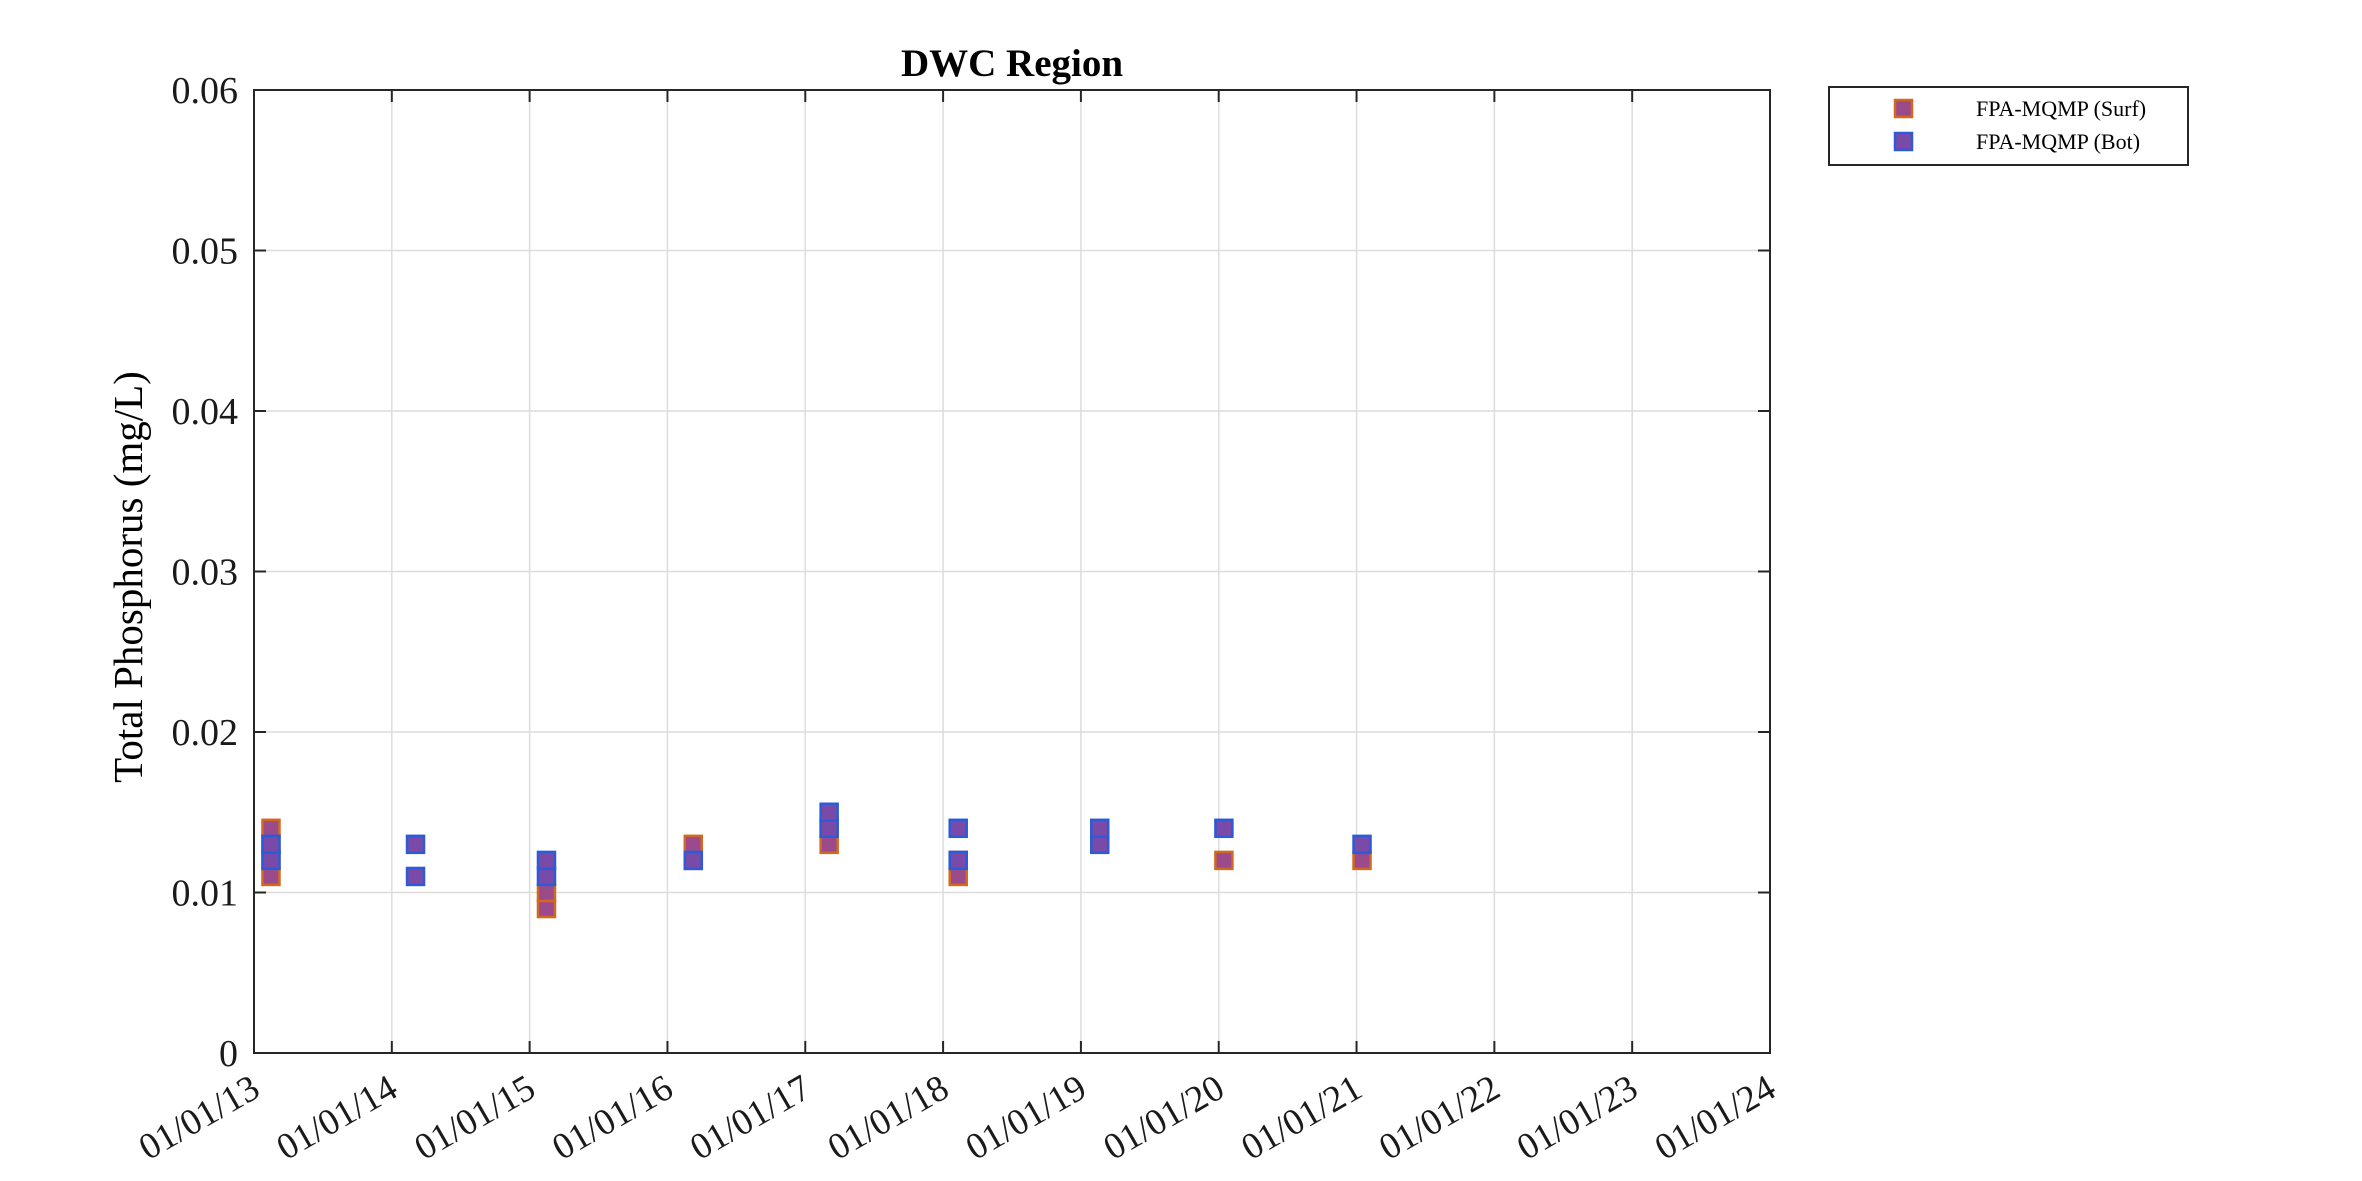 This screenshot has height=1181, width=2362. Describe the element at coordinates (475, 1117) in the screenshot. I see `x-tick-label: 01/01/15` at that location.